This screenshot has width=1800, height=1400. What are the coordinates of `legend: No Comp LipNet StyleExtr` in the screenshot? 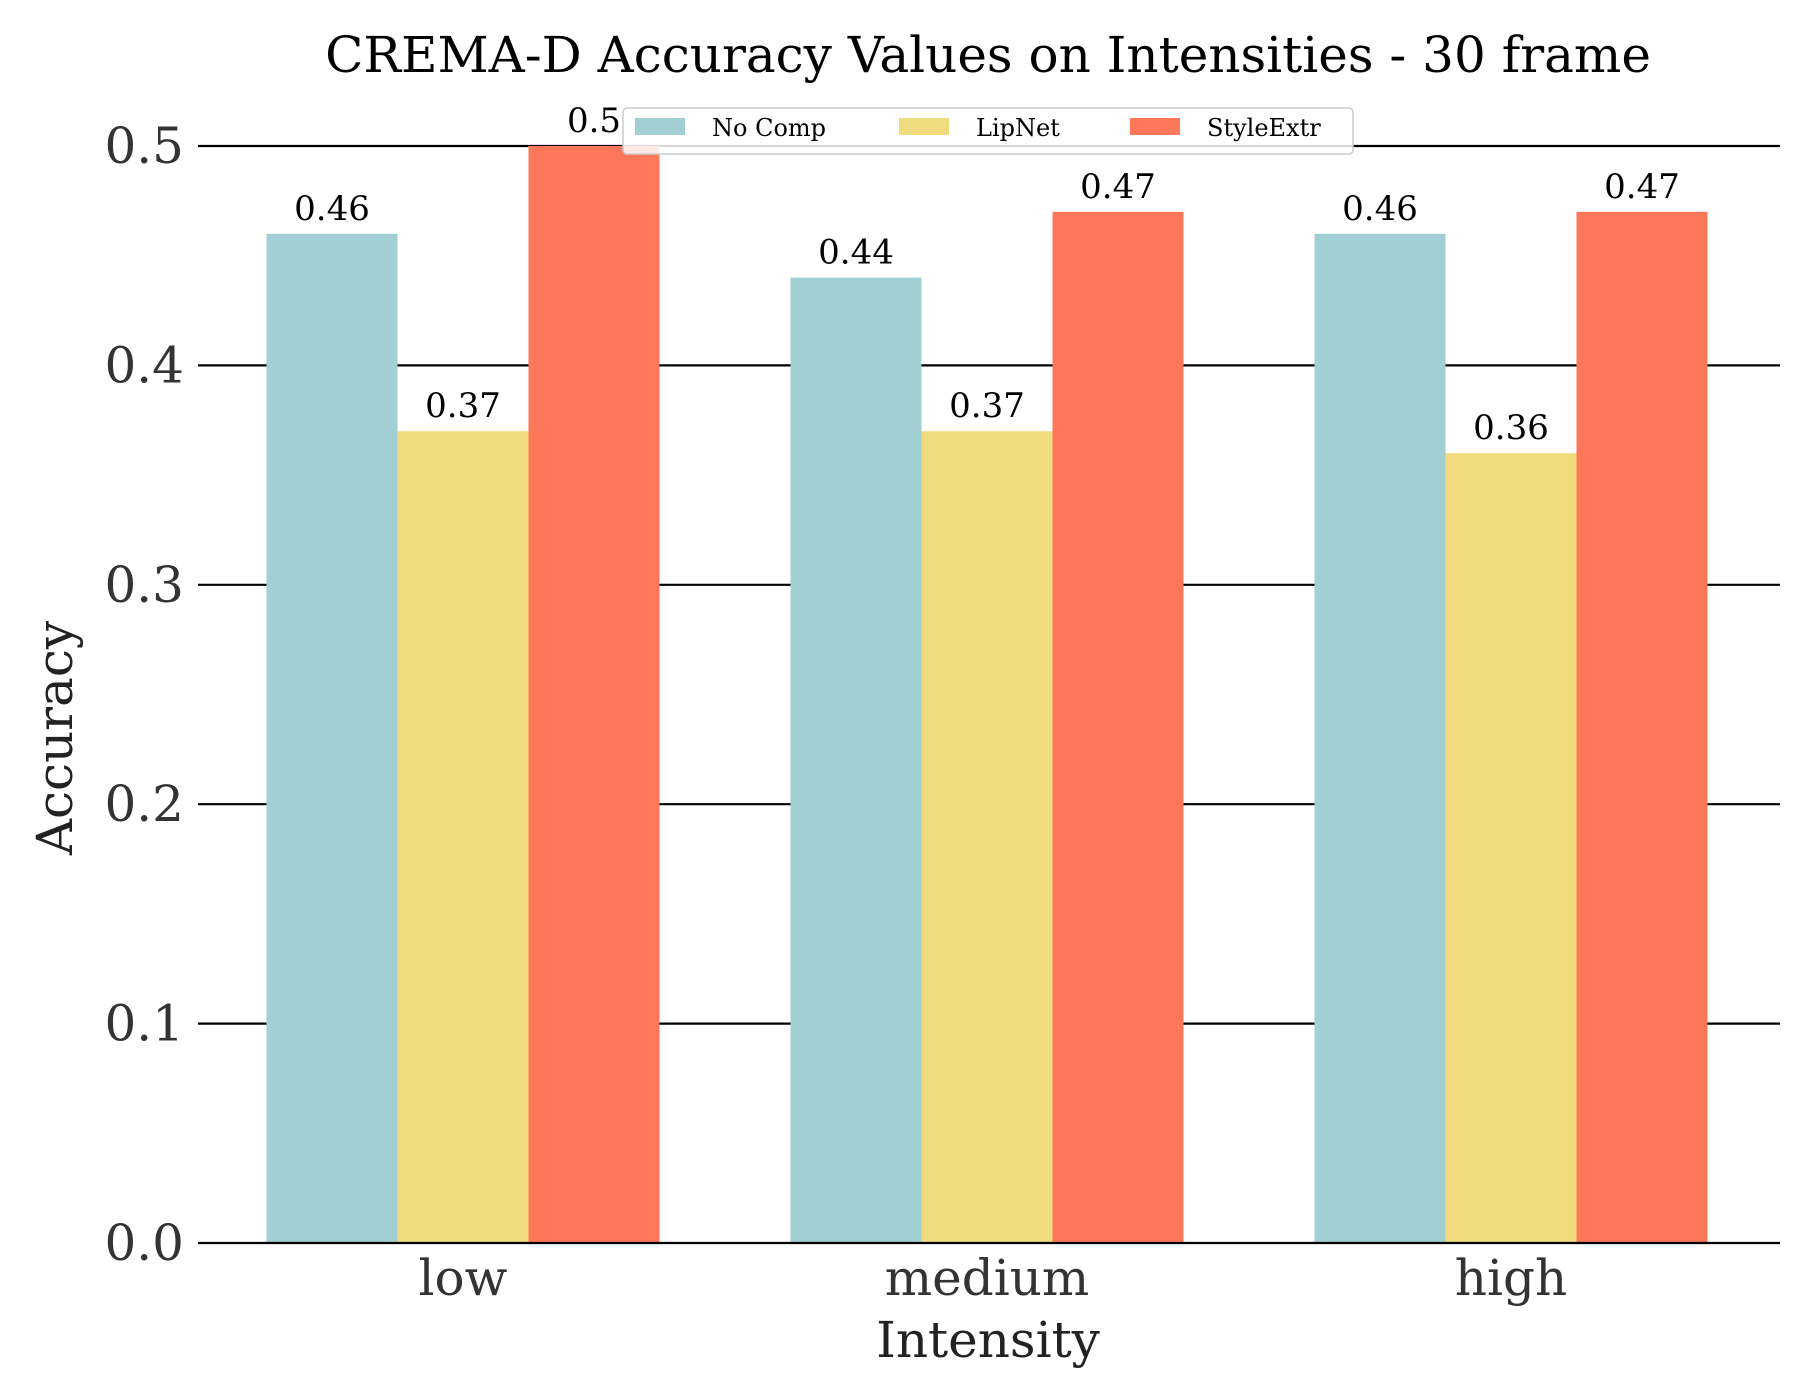 It's located at (988, 131).